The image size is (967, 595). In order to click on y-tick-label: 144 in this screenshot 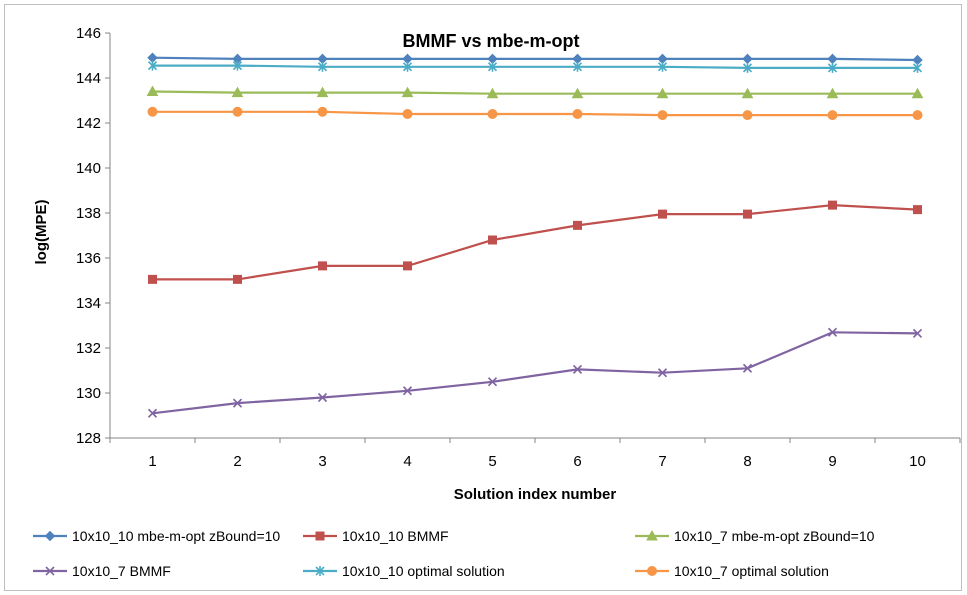, I will do `click(88, 78)`.